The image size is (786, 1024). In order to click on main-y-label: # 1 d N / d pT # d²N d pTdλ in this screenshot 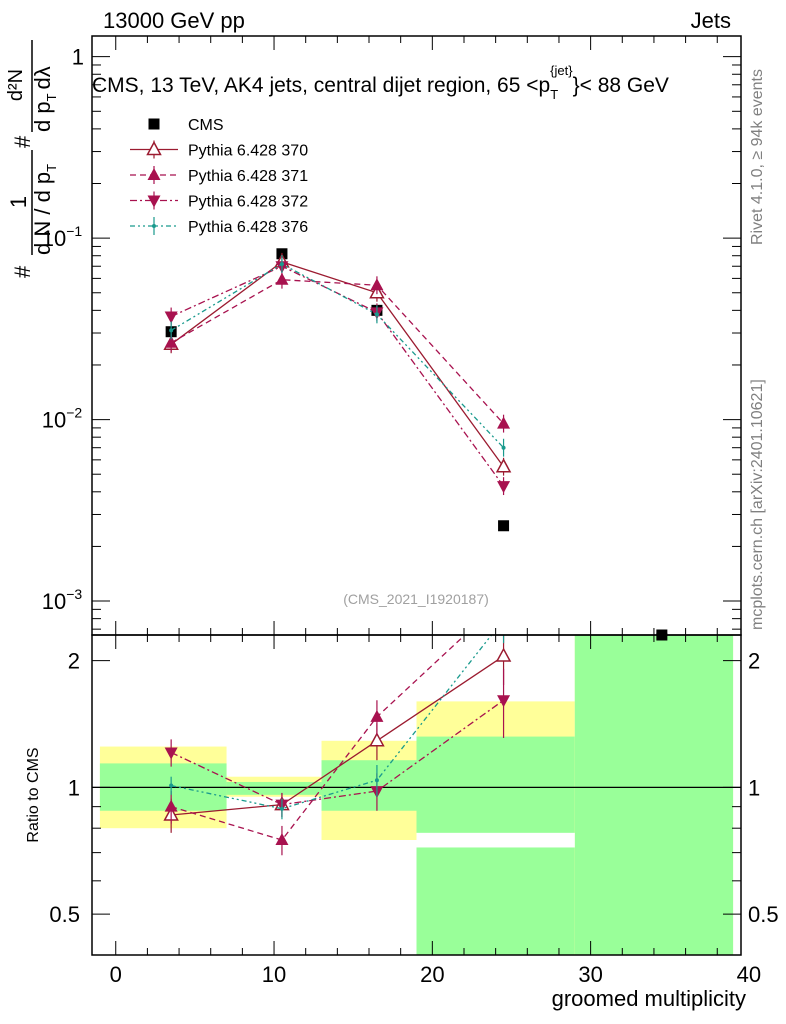, I will do `click(32, 159)`.